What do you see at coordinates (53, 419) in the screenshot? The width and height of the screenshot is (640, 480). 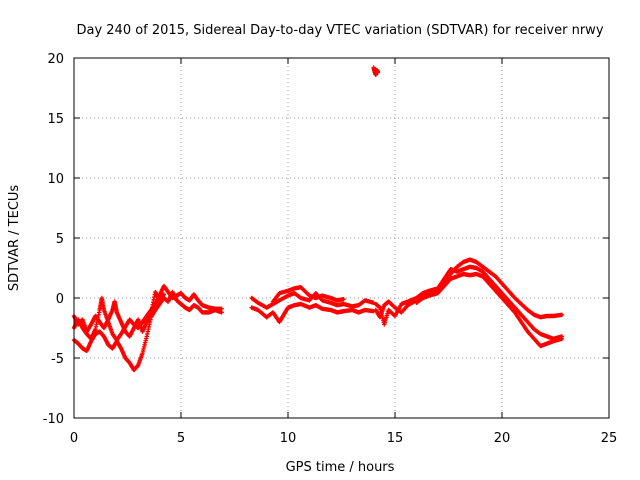 I see `y-tick-label: -10` at bounding box center [53, 419].